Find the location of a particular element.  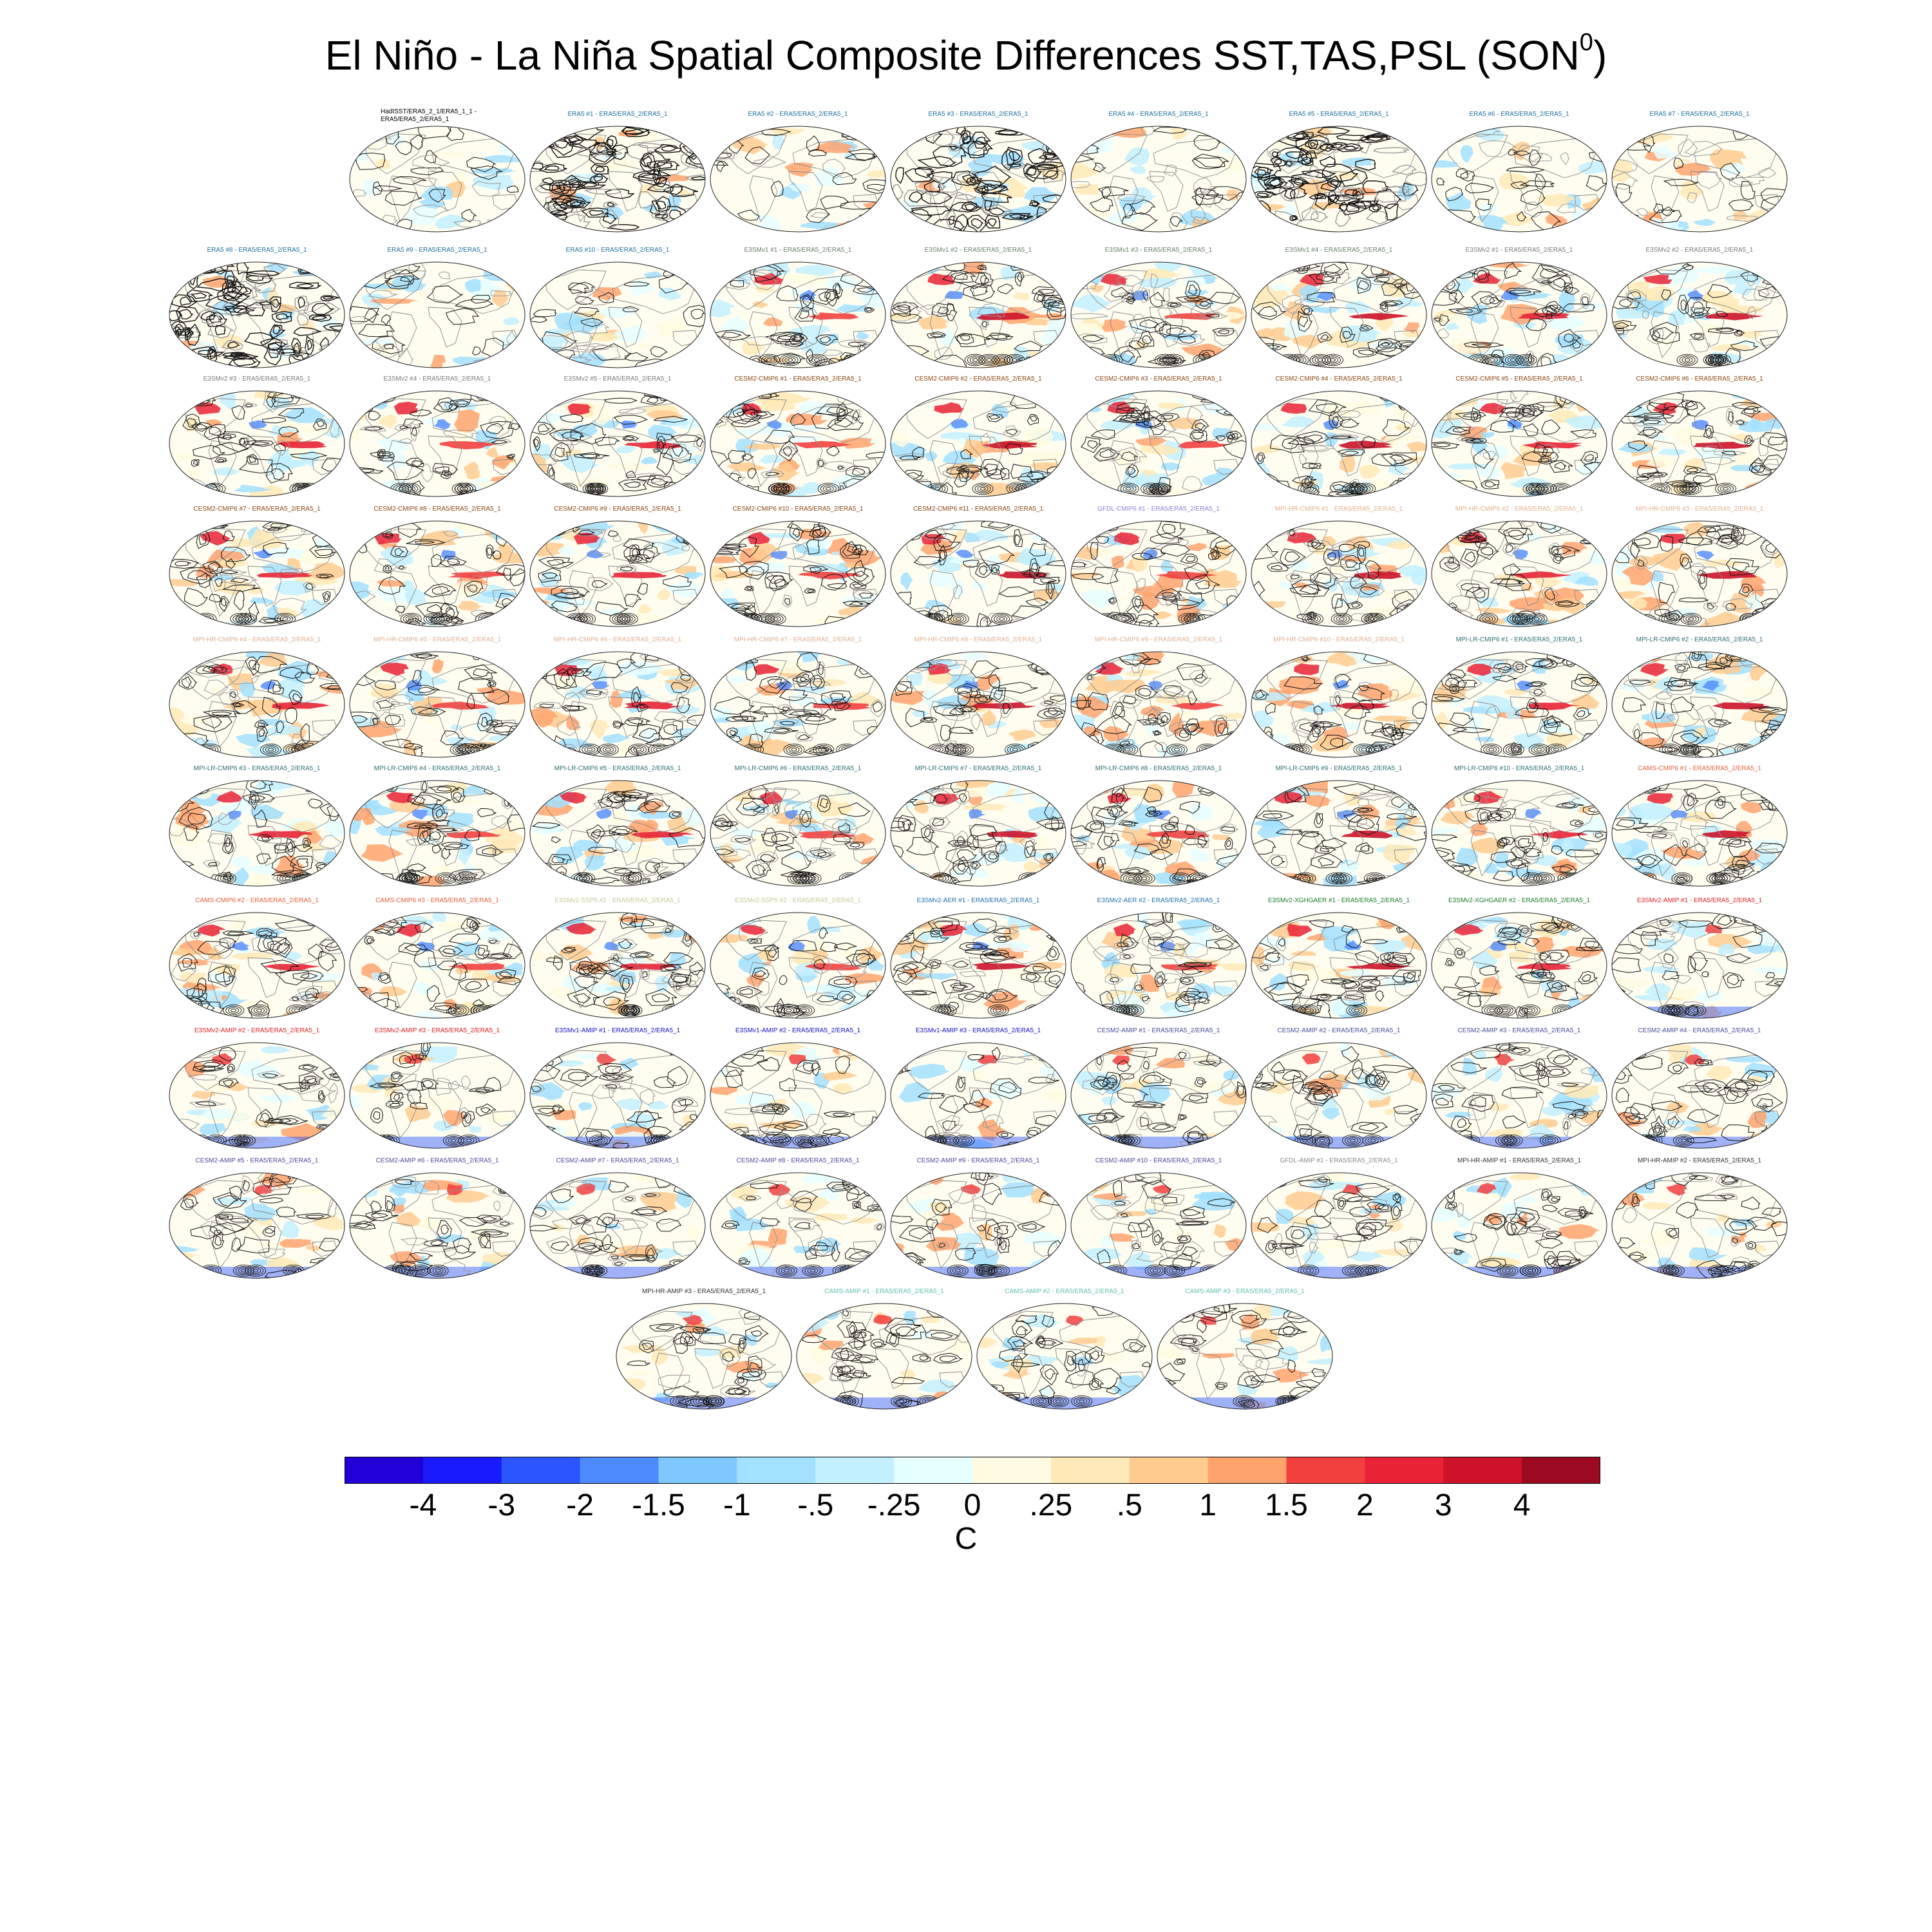

panel-label: MPI-LR-CMIP6 #5 - ERA5/ERA5_2/ERA5_1 is located at coordinates (618, 769).